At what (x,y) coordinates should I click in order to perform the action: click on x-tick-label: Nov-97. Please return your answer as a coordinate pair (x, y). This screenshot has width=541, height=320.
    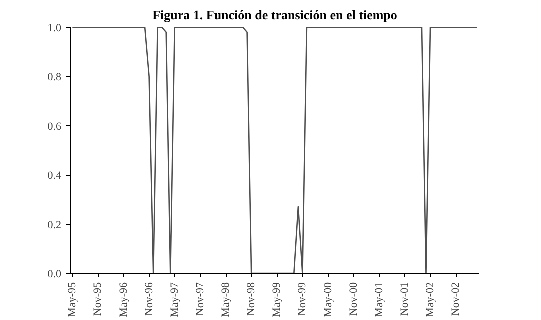
    Looking at the image, I should click on (200, 299).